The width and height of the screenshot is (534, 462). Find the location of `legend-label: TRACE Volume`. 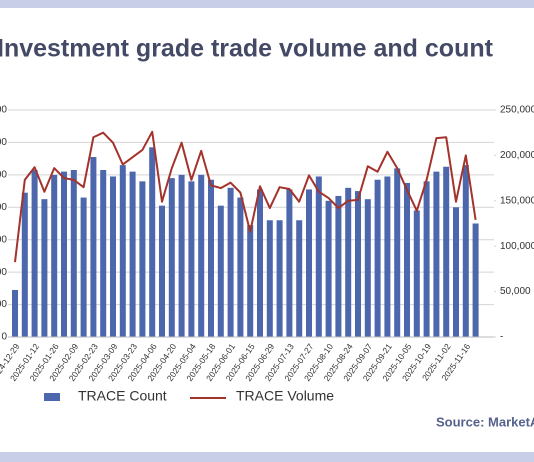

legend-label: TRACE Volume is located at coordinates (285, 396).